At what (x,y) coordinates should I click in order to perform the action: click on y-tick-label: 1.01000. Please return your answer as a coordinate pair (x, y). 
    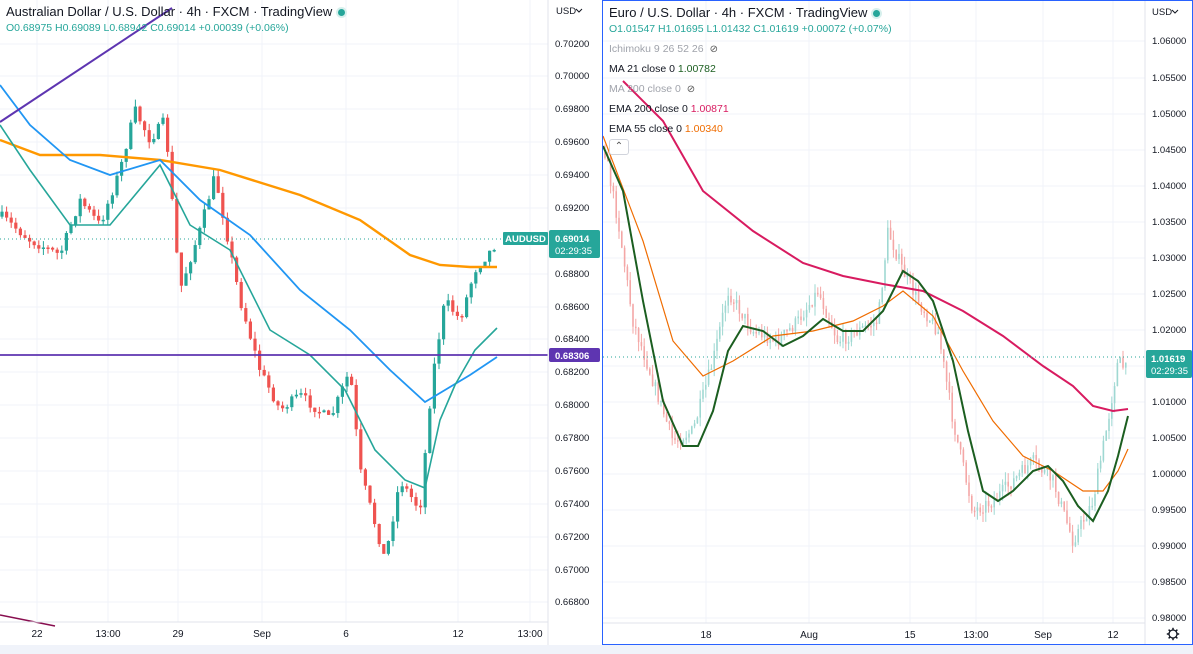
    Looking at the image, I should click on (1169, 402).